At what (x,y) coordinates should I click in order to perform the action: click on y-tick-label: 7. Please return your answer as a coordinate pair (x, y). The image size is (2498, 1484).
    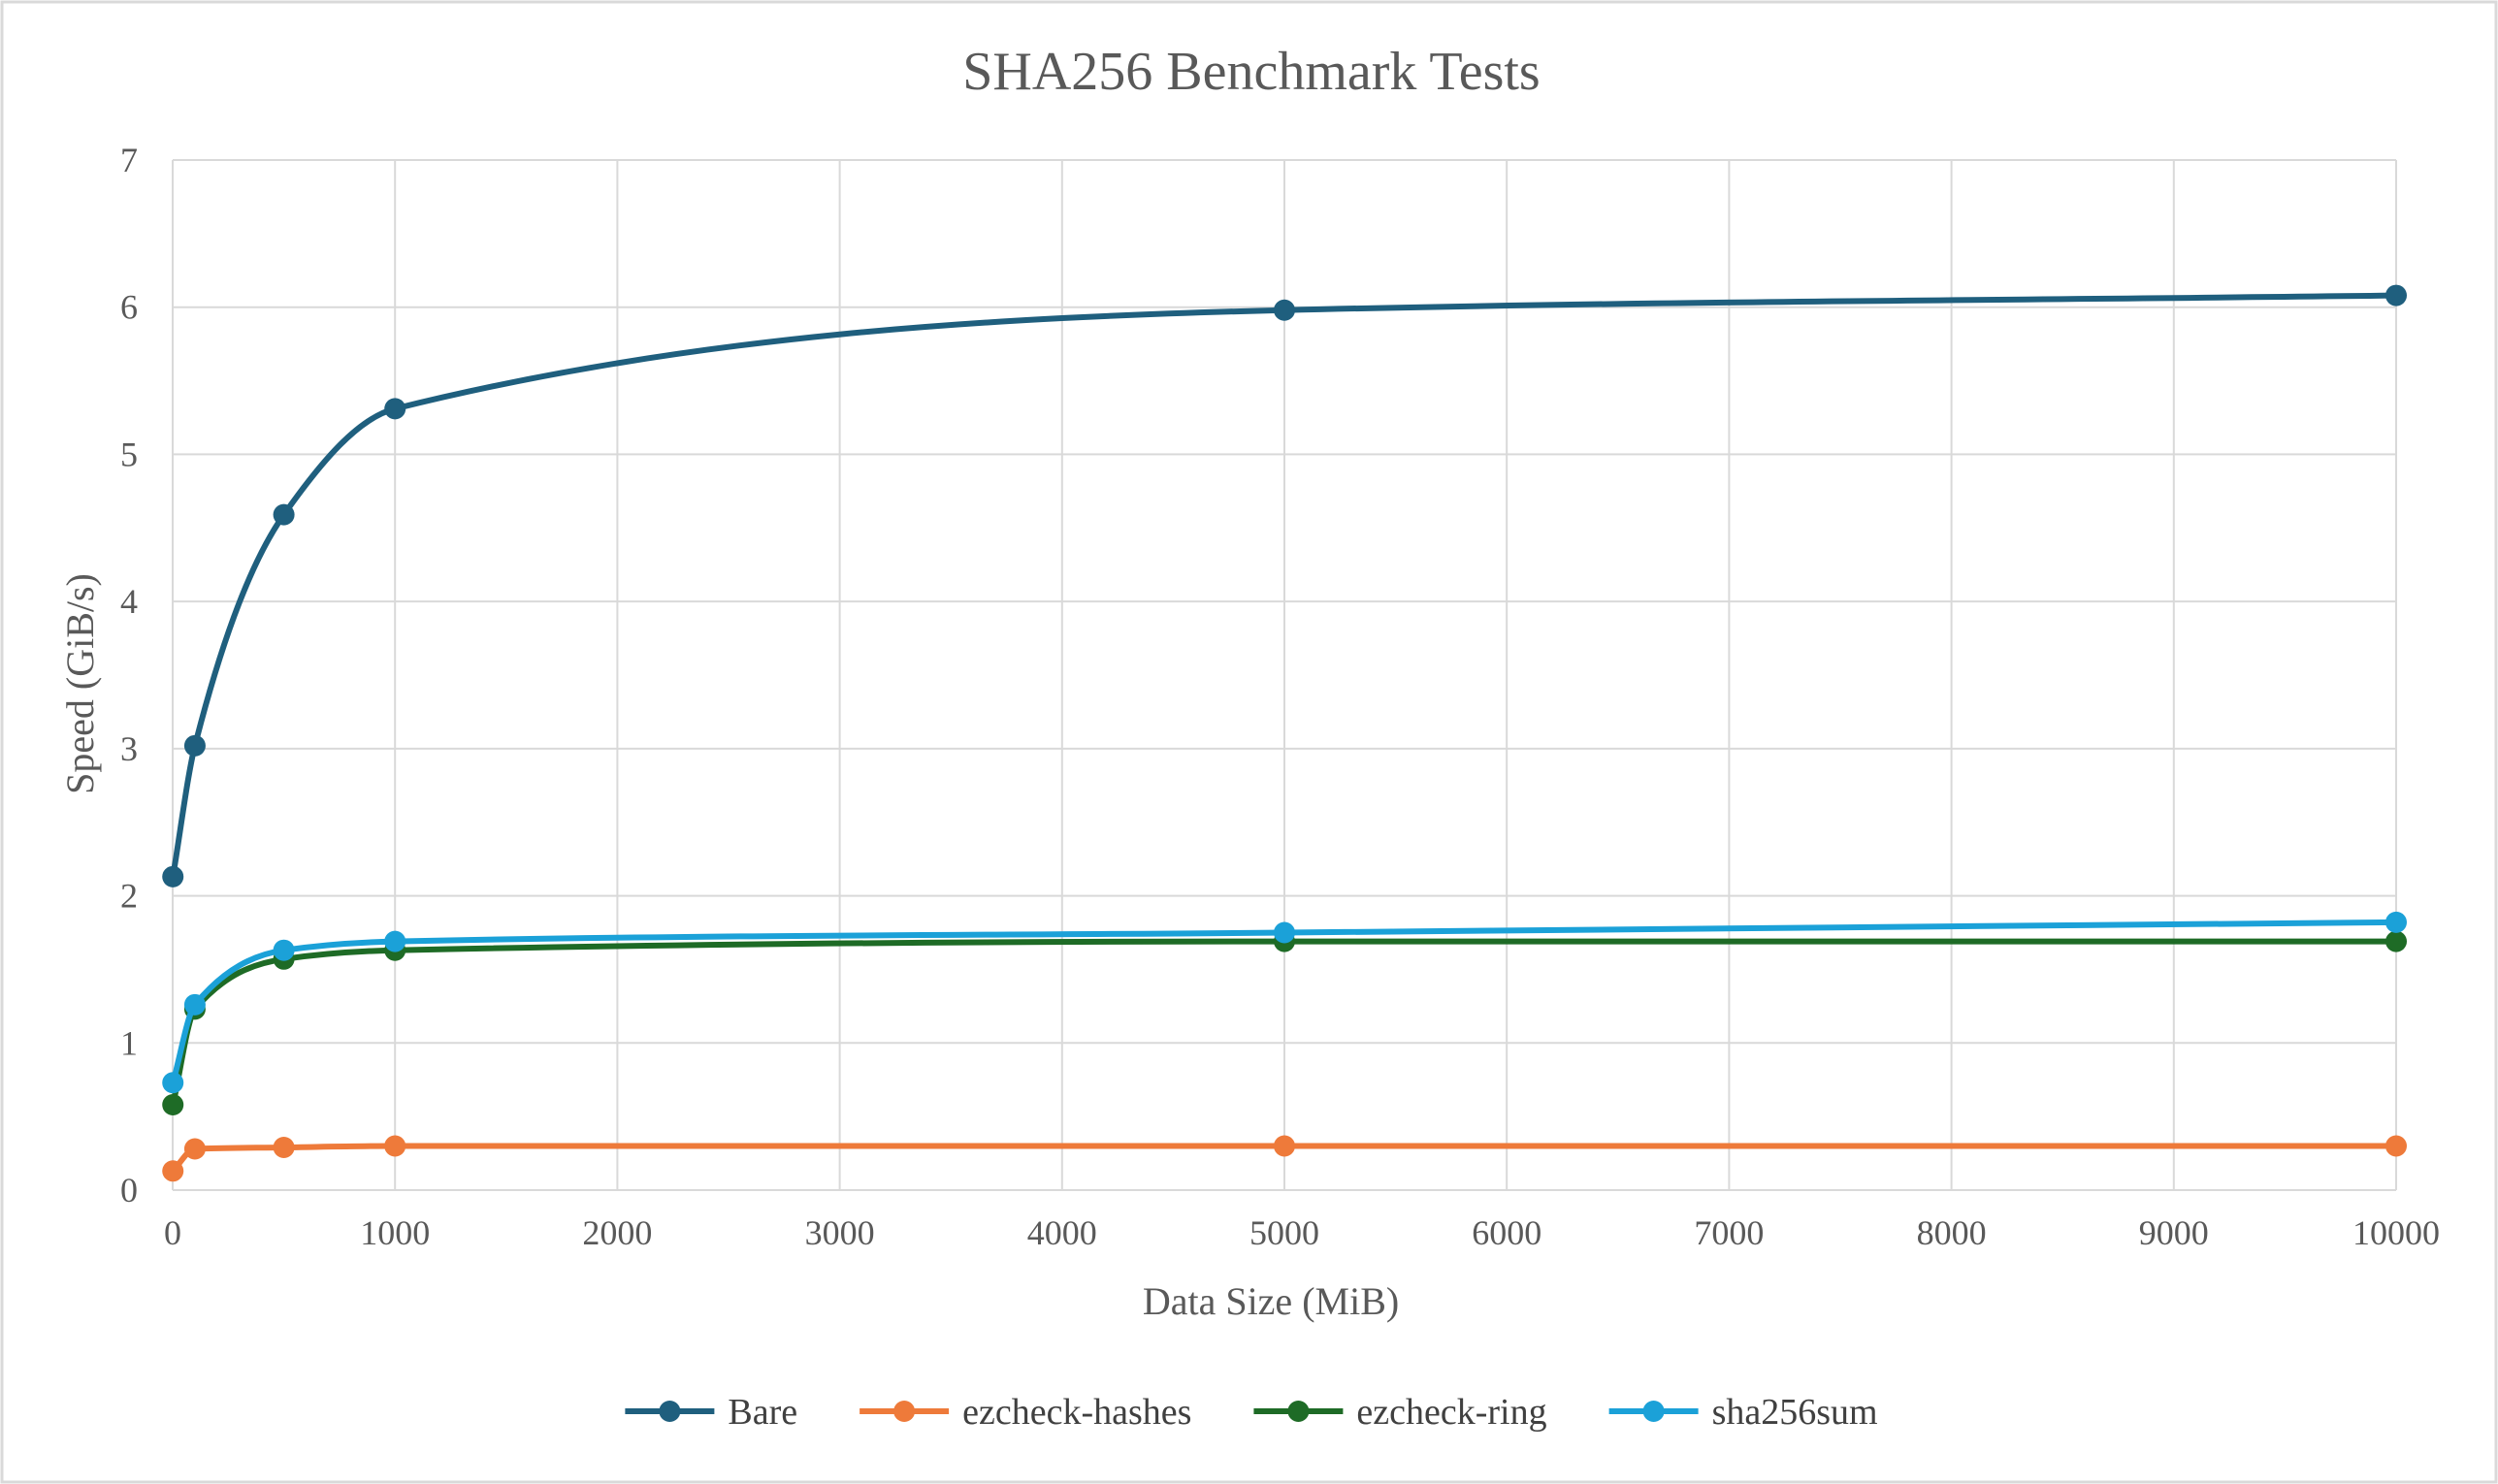
    Looking at the image, I should click on (129, 160).